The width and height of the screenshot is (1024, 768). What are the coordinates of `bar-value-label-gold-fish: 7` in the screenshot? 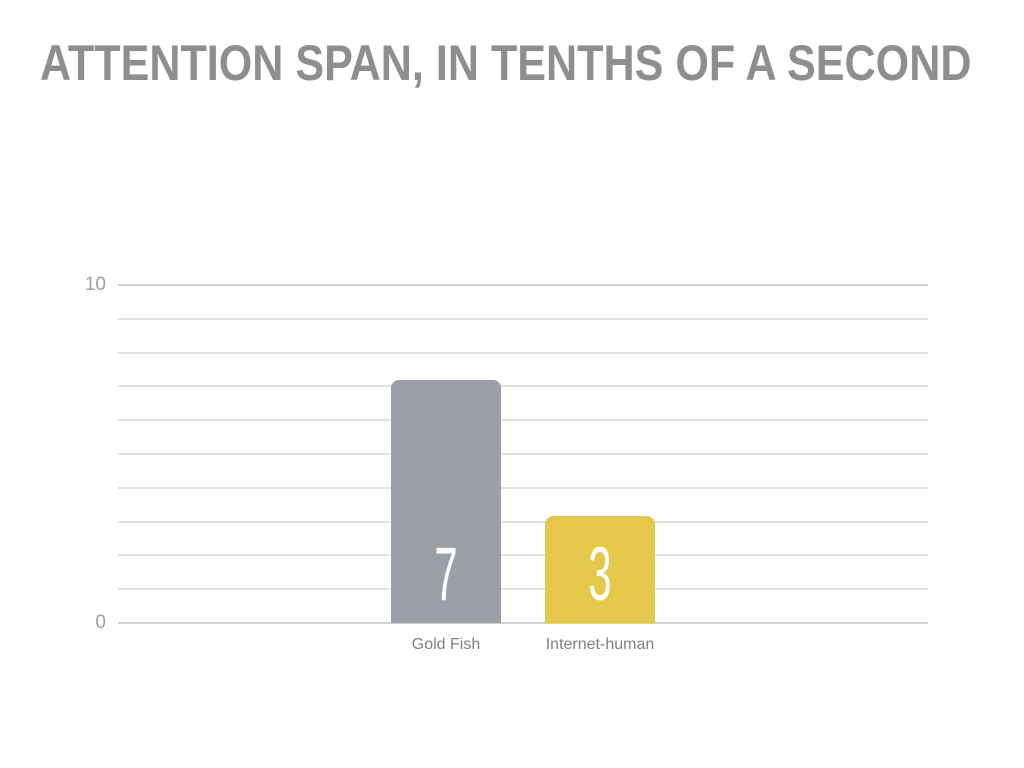 It's located at (446, 574).